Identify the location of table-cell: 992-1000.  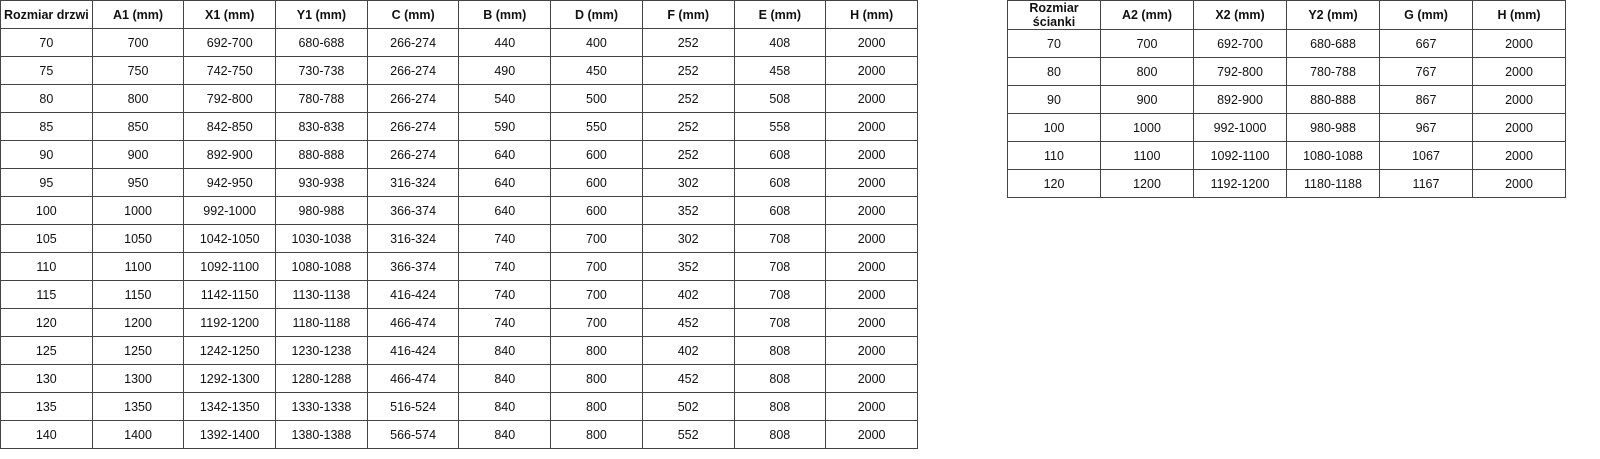
(230, 210).